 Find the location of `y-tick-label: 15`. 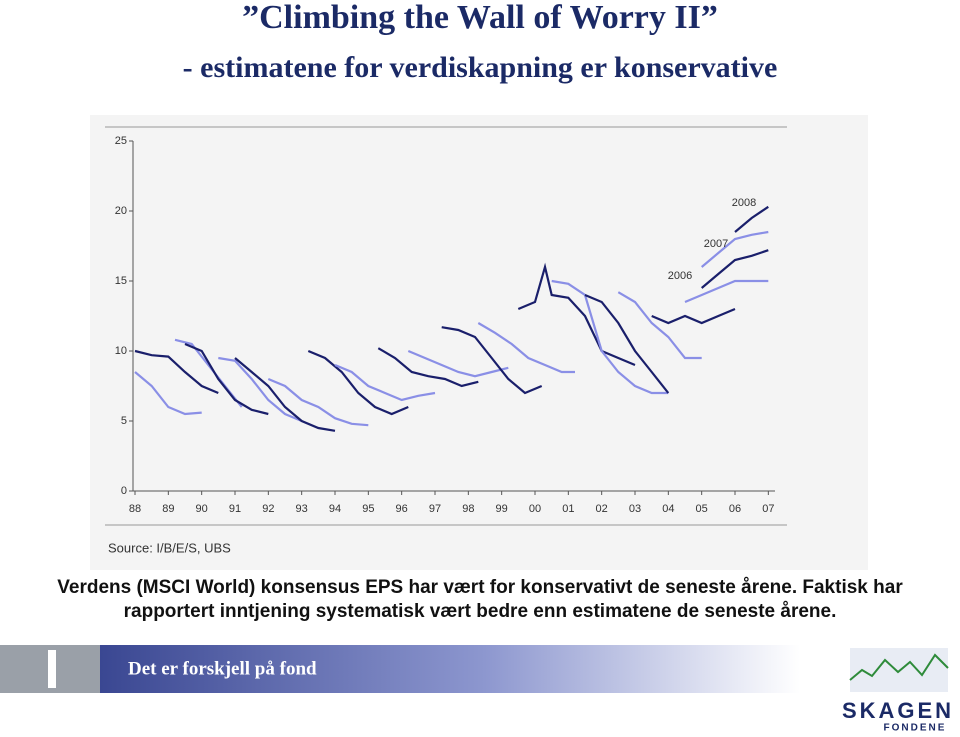

y-tick-label: 15 is located at coordinates (121, 281).